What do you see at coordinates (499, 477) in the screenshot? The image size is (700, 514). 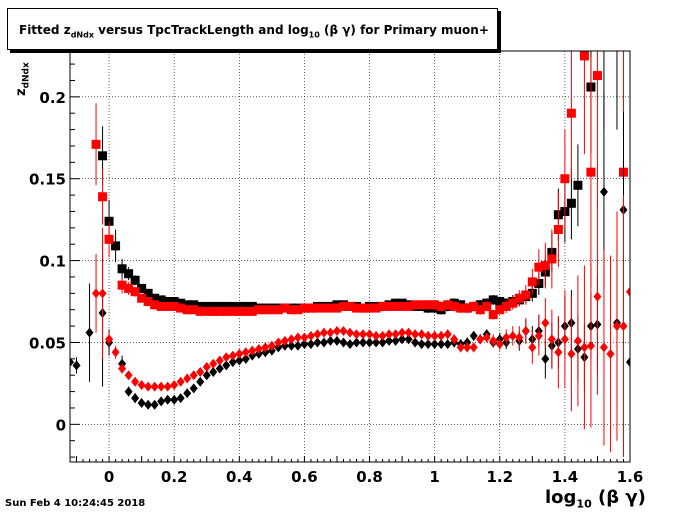 I see `x-tick-label: 1.2` at bounding box center [499, 477].